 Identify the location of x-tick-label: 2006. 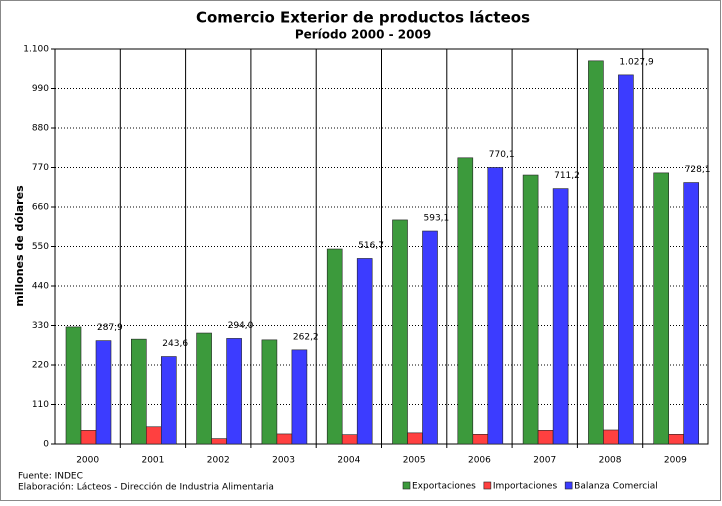
(479, 461).